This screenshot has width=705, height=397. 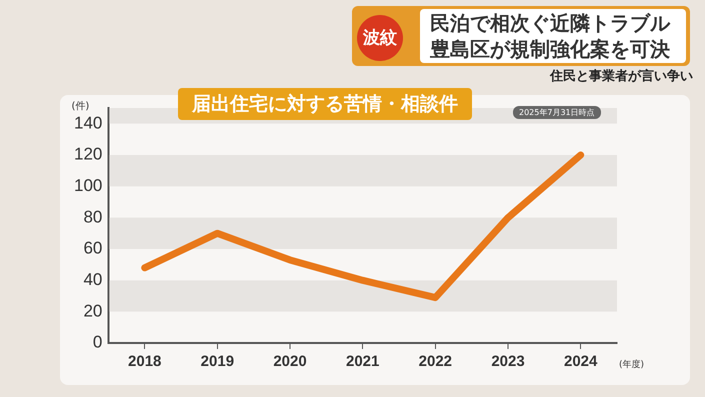 I want to click on y-tick-label: 80, so click(x=92, y=216).